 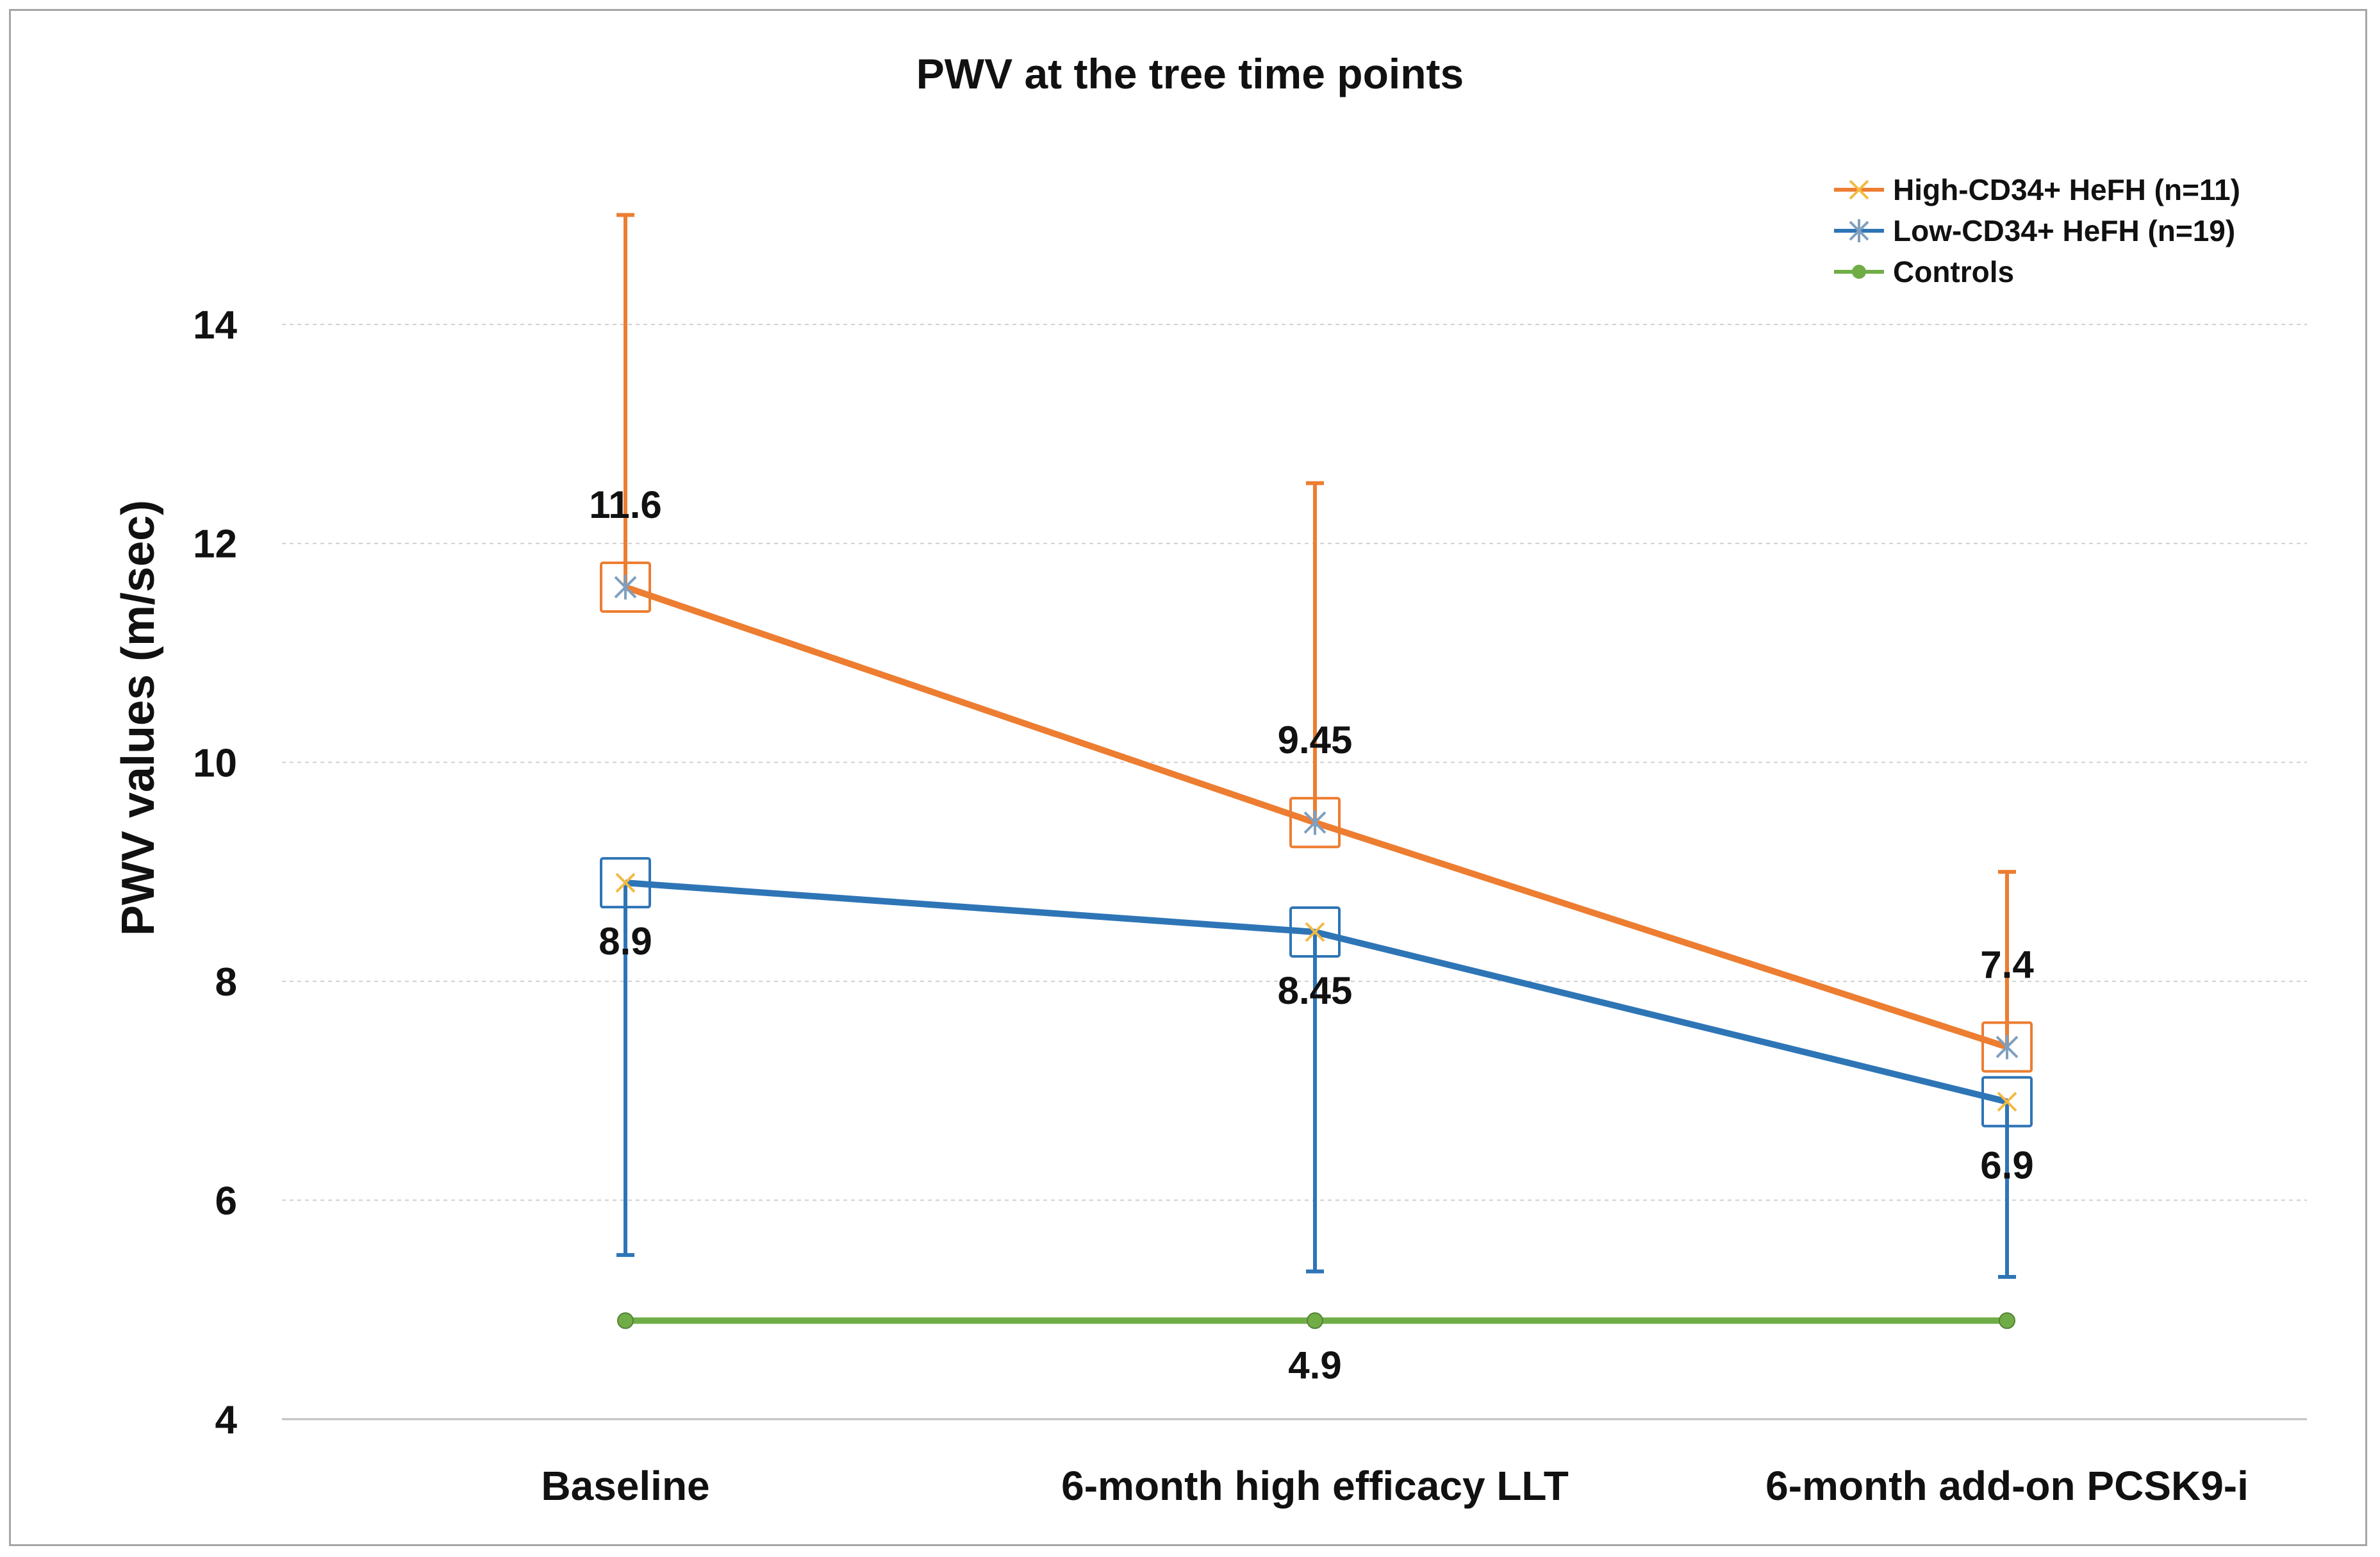 I want to click on y-tick-label: 4, so click(x=227, y=1420).